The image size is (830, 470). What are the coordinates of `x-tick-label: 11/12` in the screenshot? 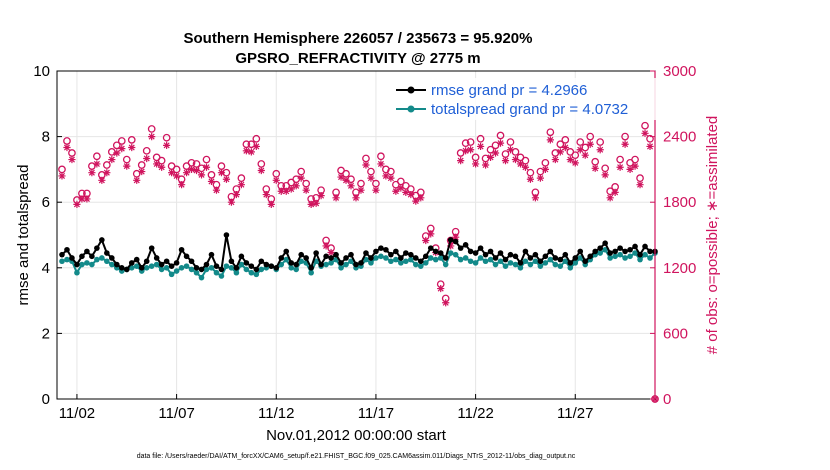 It's located at (276, 413).